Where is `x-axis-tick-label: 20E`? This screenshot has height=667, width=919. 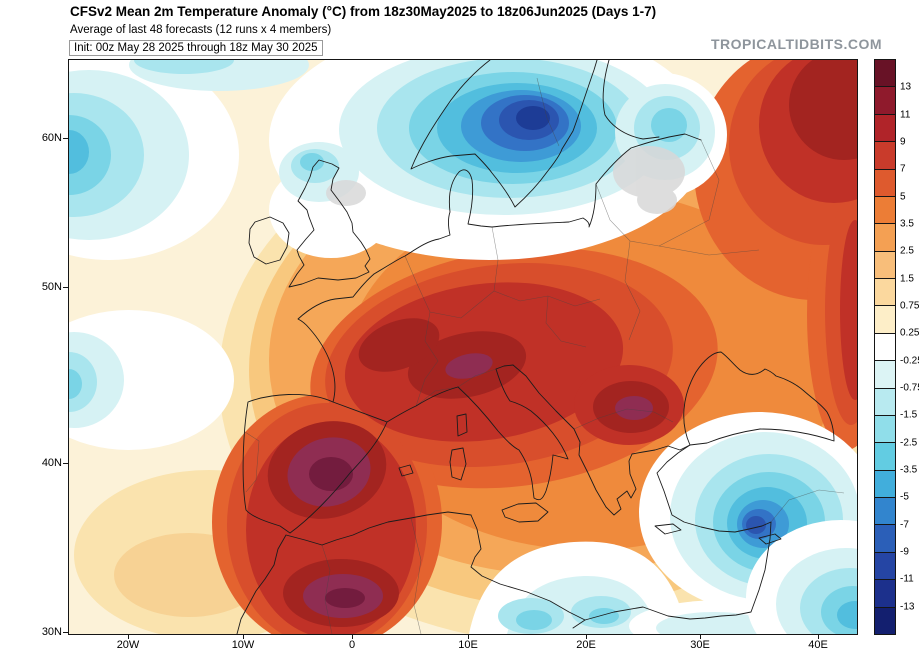
x-axis-tick-label: 20E is located at coordinates (586, 645).